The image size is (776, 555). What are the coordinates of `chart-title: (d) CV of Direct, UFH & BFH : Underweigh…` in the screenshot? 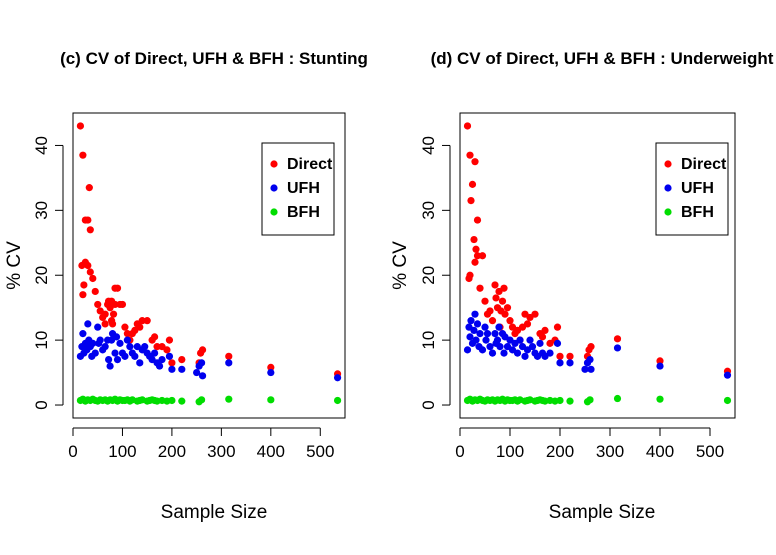 It's located at (602, 58).